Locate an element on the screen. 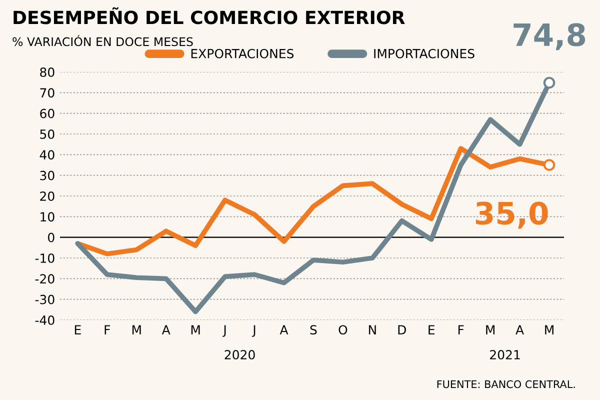 The height and width of the screenshot is (400, 600). y-tick-label: 50 is located at coordinates (47, 134).